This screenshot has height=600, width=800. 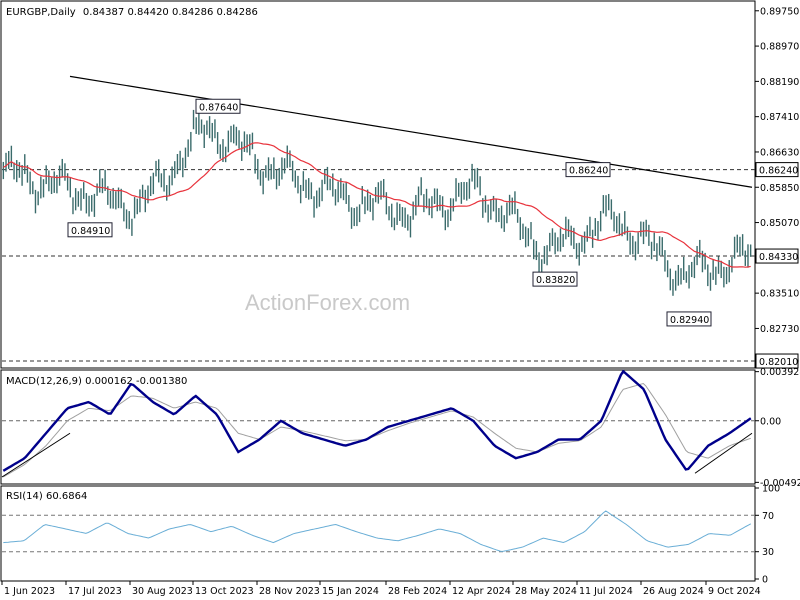 I want to click on level-label: 0.84330, so click(x=778, y=257).